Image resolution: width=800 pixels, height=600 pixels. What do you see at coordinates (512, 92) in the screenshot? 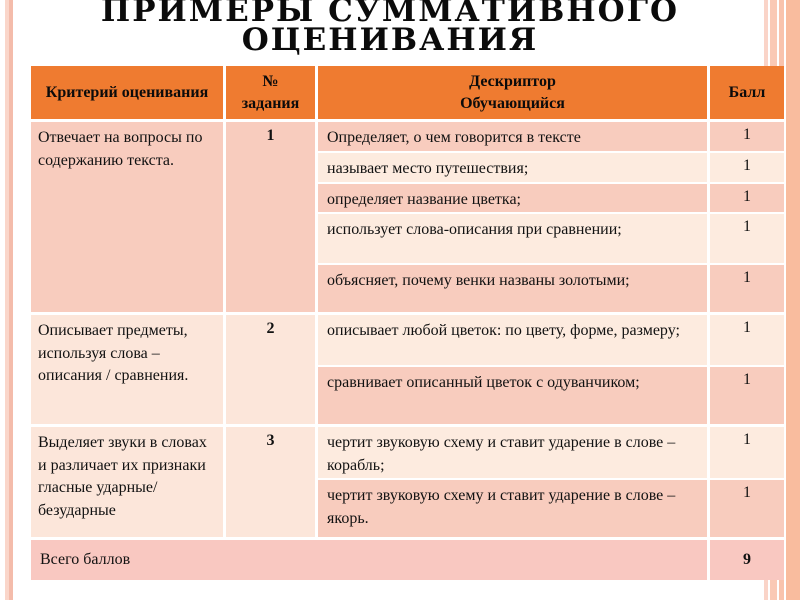
I see `header-cell-descriptor: Дескриптор Обучающийся` at bounding box center [512, 92].